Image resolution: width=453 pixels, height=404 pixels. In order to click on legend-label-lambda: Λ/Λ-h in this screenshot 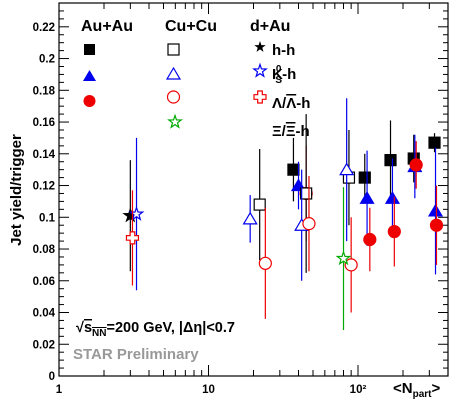, I will do `click(291, 103)`.